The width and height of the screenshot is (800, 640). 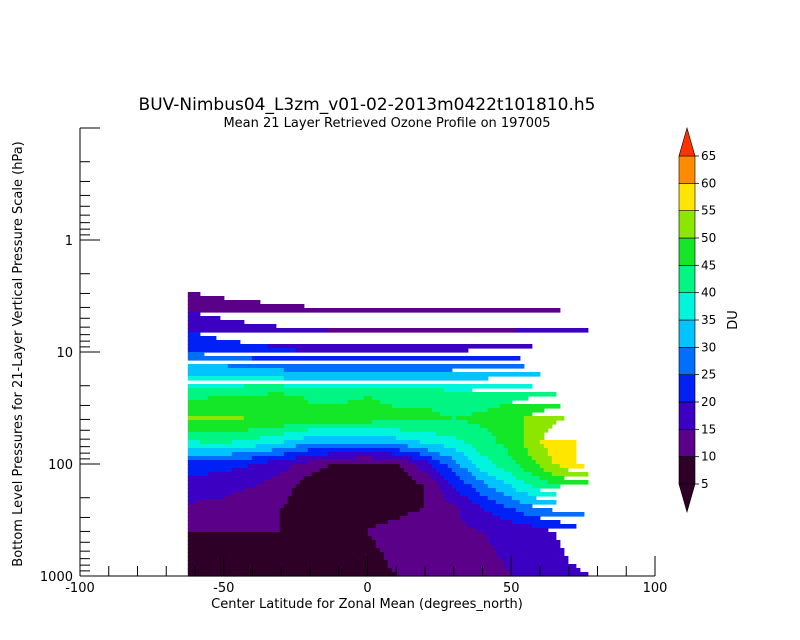 What do you see at coordinates (708, 320) in the screenshot?
I see `colorbar-tick-label: 35` at bounding box center [708, 320].